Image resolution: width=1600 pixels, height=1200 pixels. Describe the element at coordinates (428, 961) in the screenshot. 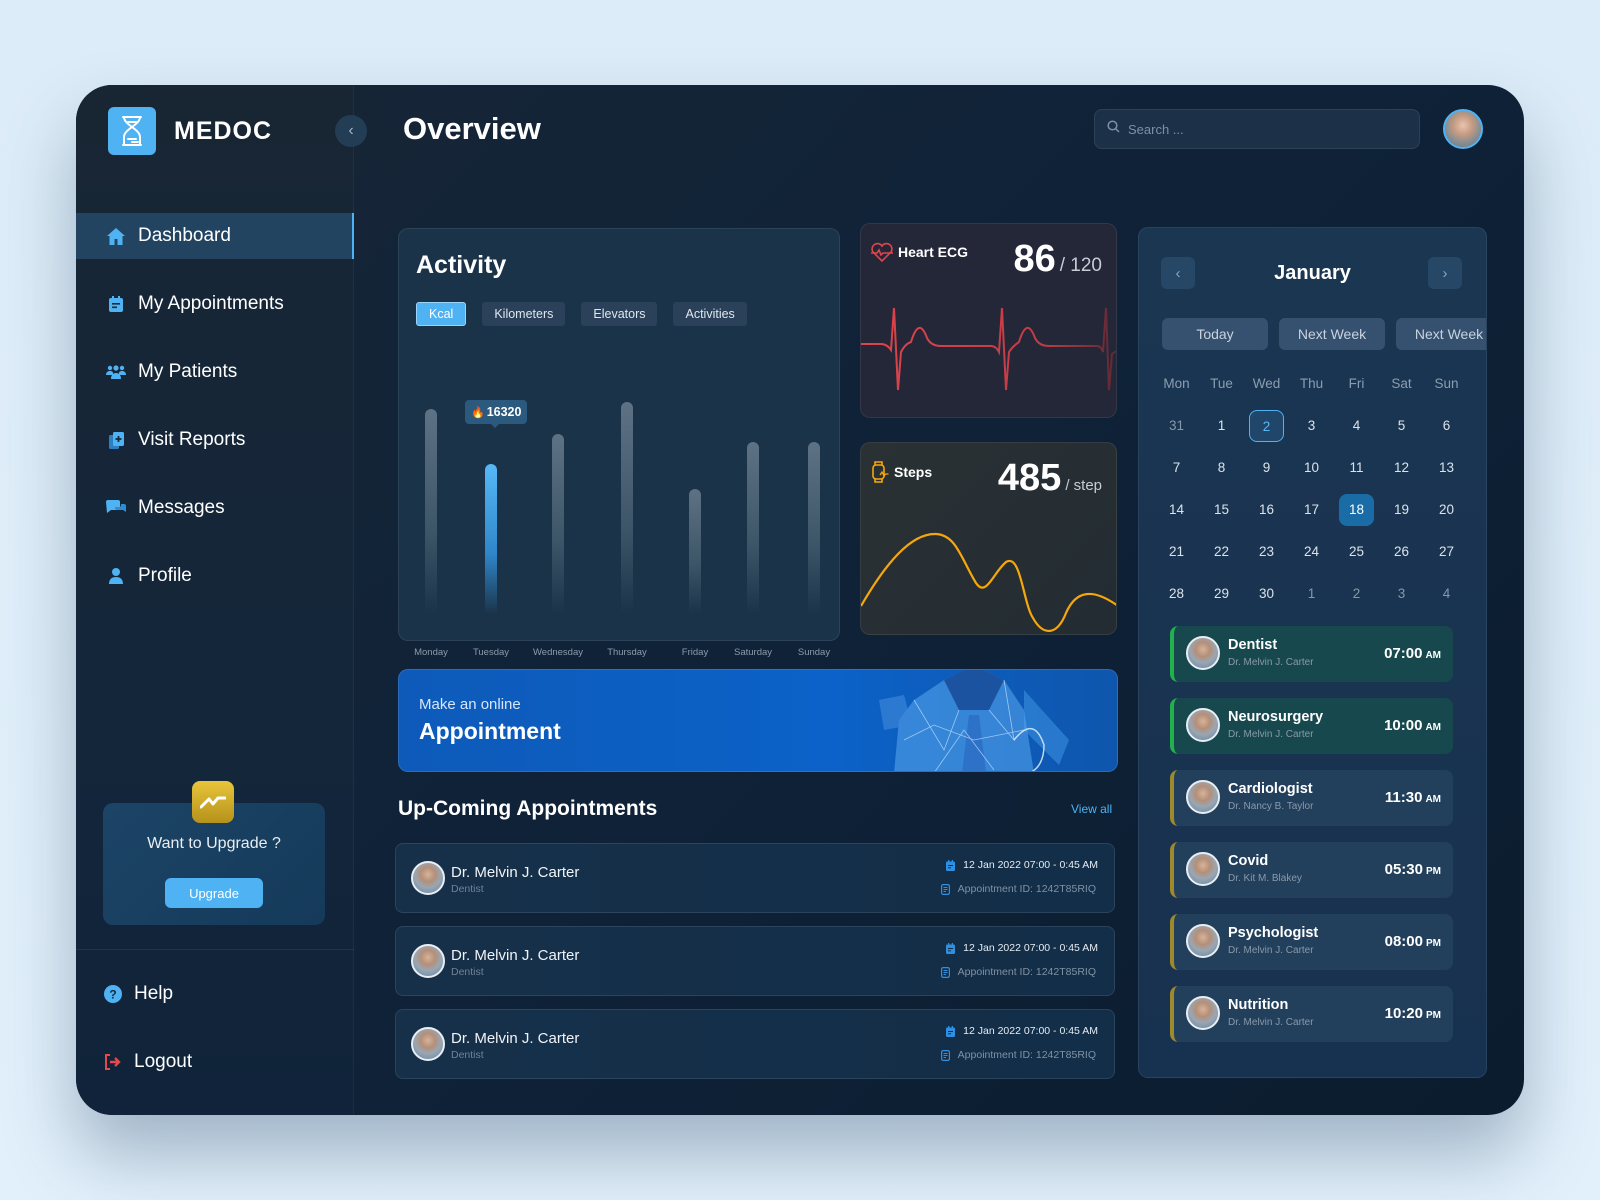

I see `doctor-avatar` at that location.